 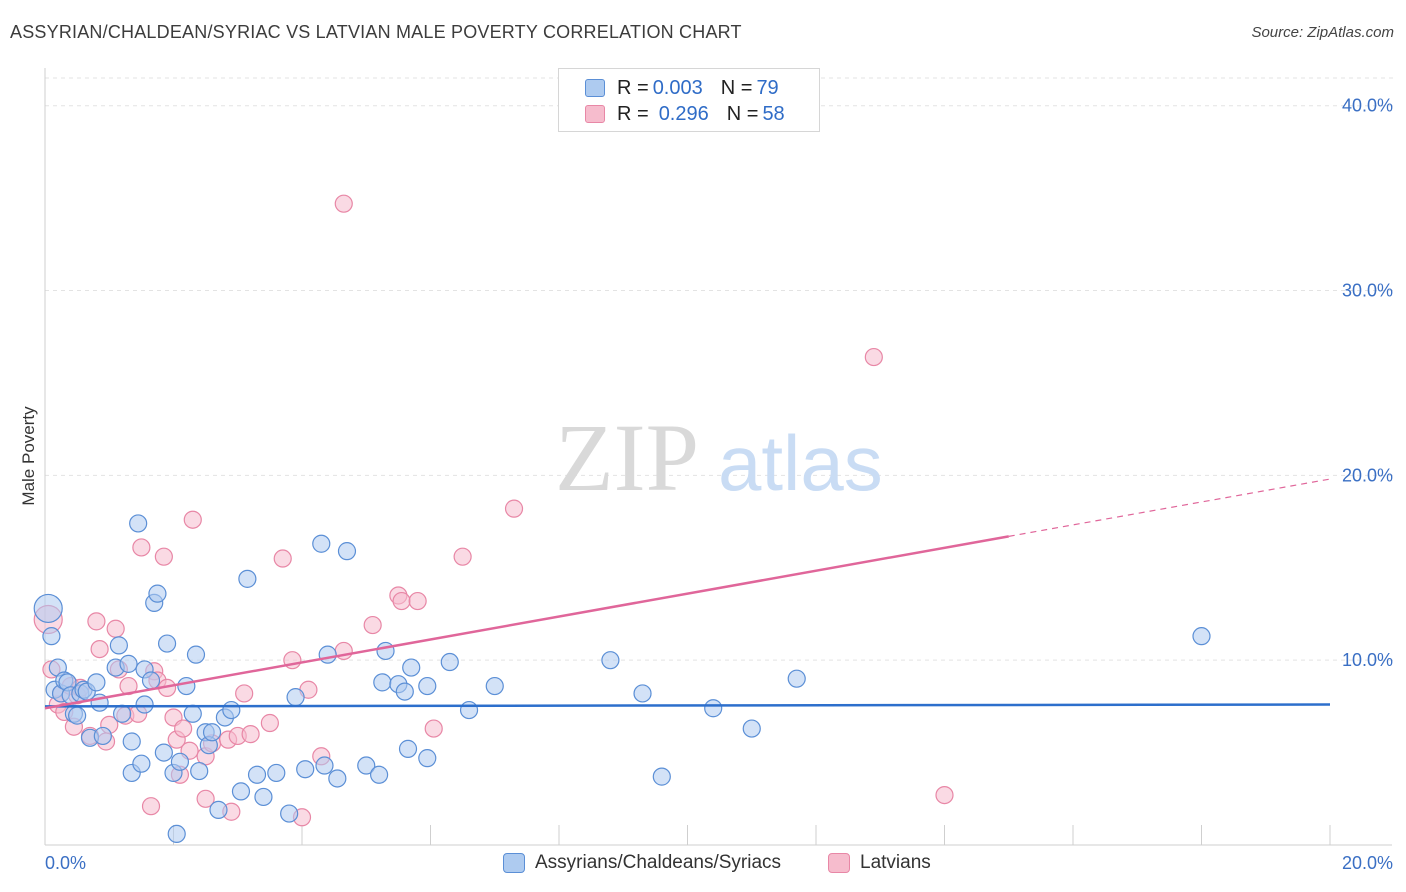 I want to click on watermark: ZIP atlas, so click(x=719, y=457).